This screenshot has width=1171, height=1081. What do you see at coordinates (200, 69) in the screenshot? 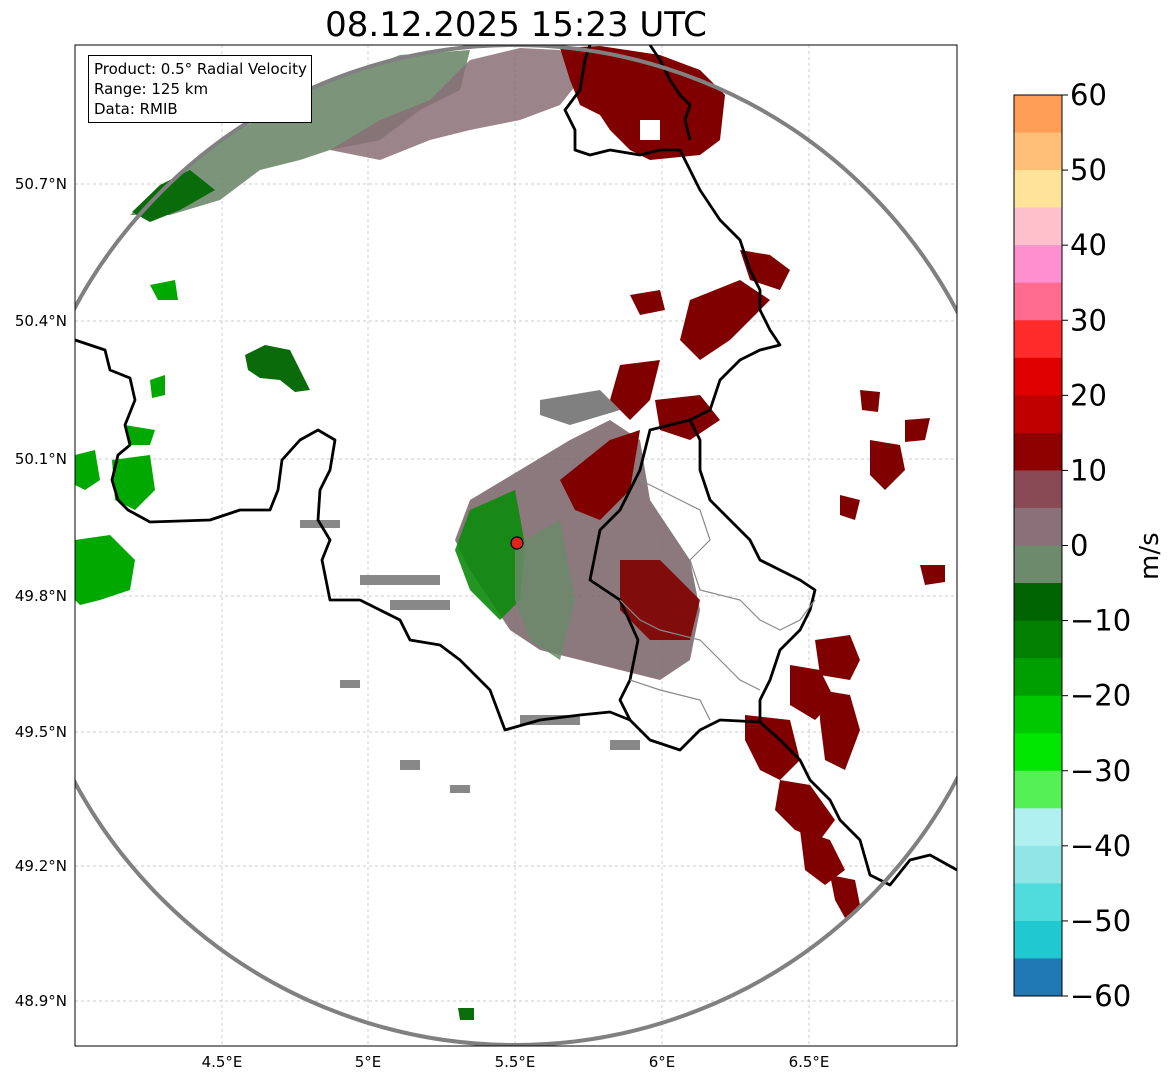
I see `product-label: Product: 0.5° Radial Velocity` at bounding box center [200, 69].